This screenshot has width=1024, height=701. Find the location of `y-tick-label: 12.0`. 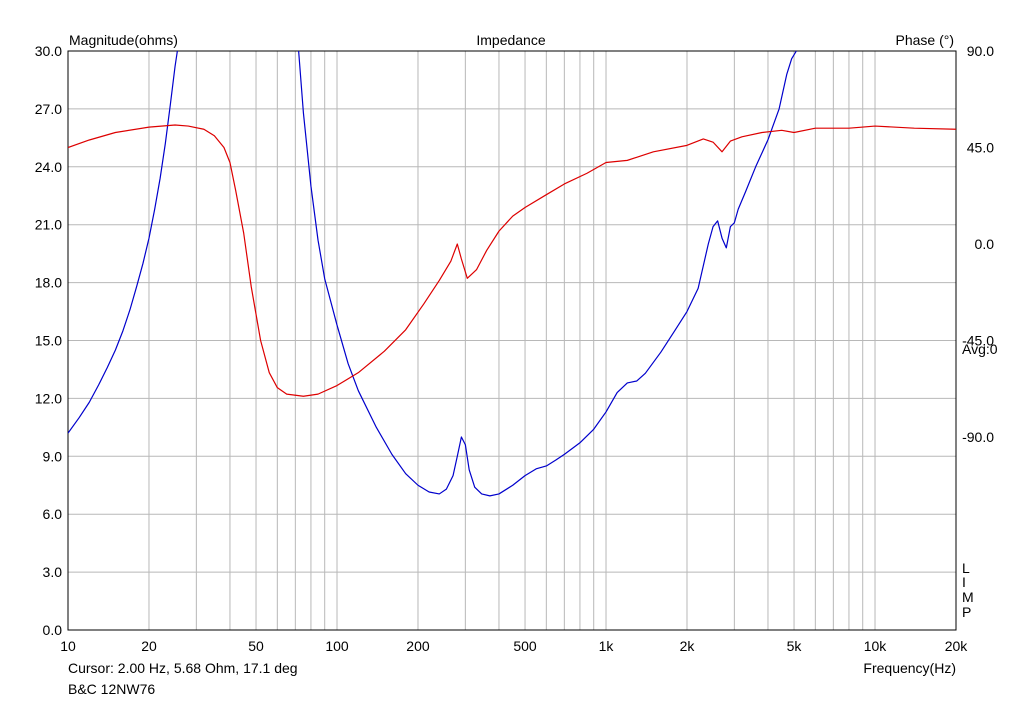

y-tick-label: 12.0 is located at coordinates (48, 398).